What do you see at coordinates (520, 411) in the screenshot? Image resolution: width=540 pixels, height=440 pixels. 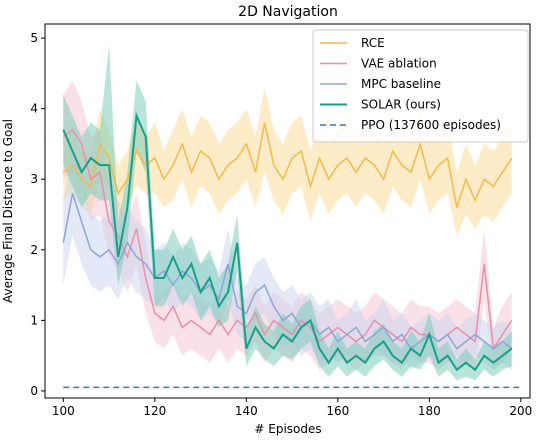 I see `x-tick-label-5: 200` at bounding box center [520, 411].